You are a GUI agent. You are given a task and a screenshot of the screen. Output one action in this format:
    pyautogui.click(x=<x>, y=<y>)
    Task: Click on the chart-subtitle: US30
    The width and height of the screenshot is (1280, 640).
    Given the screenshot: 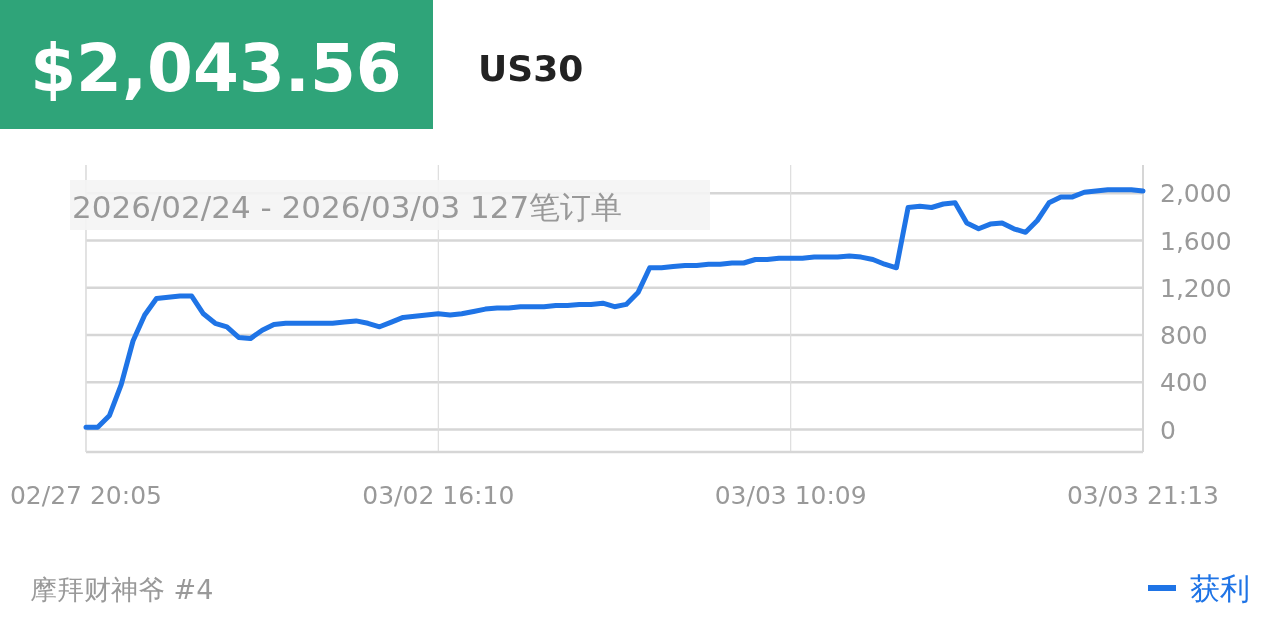 What is the action you would take?
    pyautogui.click(x=531, y=68)
    